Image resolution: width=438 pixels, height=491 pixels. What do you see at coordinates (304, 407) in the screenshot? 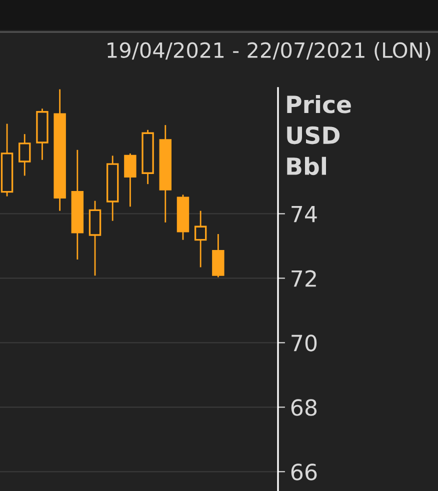
I see `y-tick-label: 68` at bounding box center [304, 407].